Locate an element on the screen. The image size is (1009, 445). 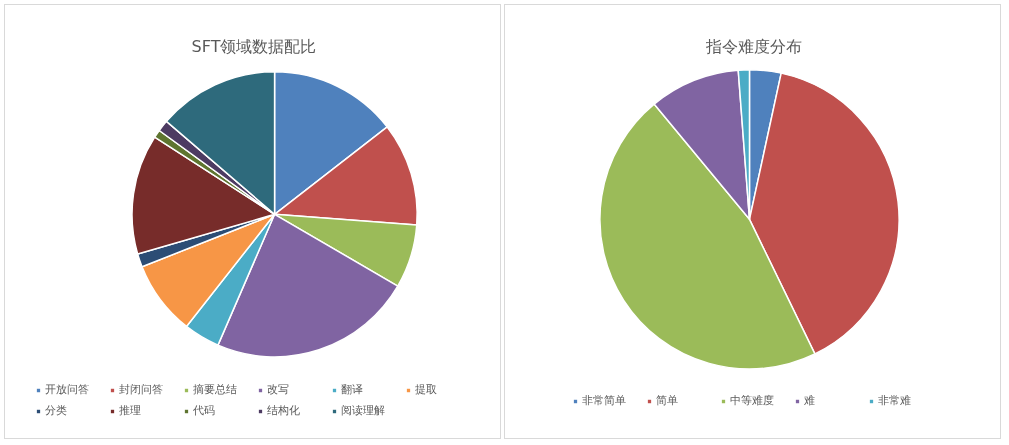
legend-label: 非常简单 is located at coordinates (604, 400).